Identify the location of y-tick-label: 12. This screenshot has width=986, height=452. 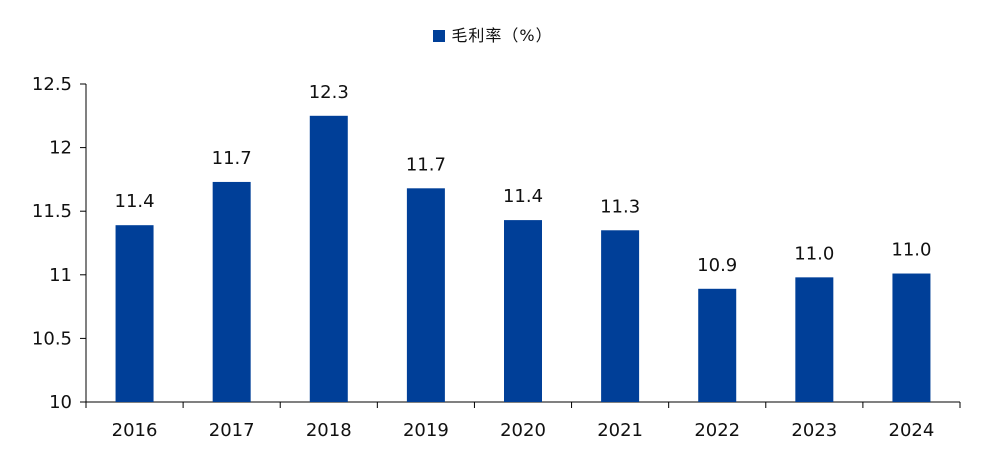
(60, 148).